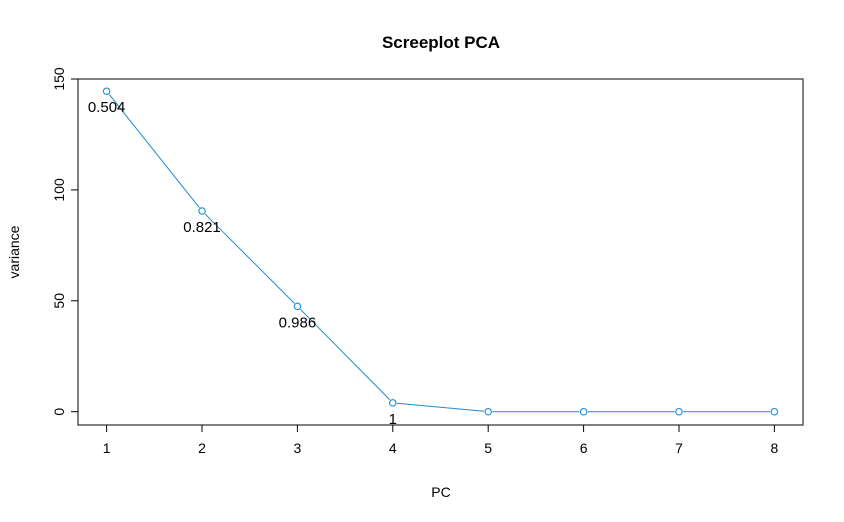  What do you see at coordinates (59, 301) in the screenshot?
I see `y-tick-label: 50` at bounding box center [59, 301].